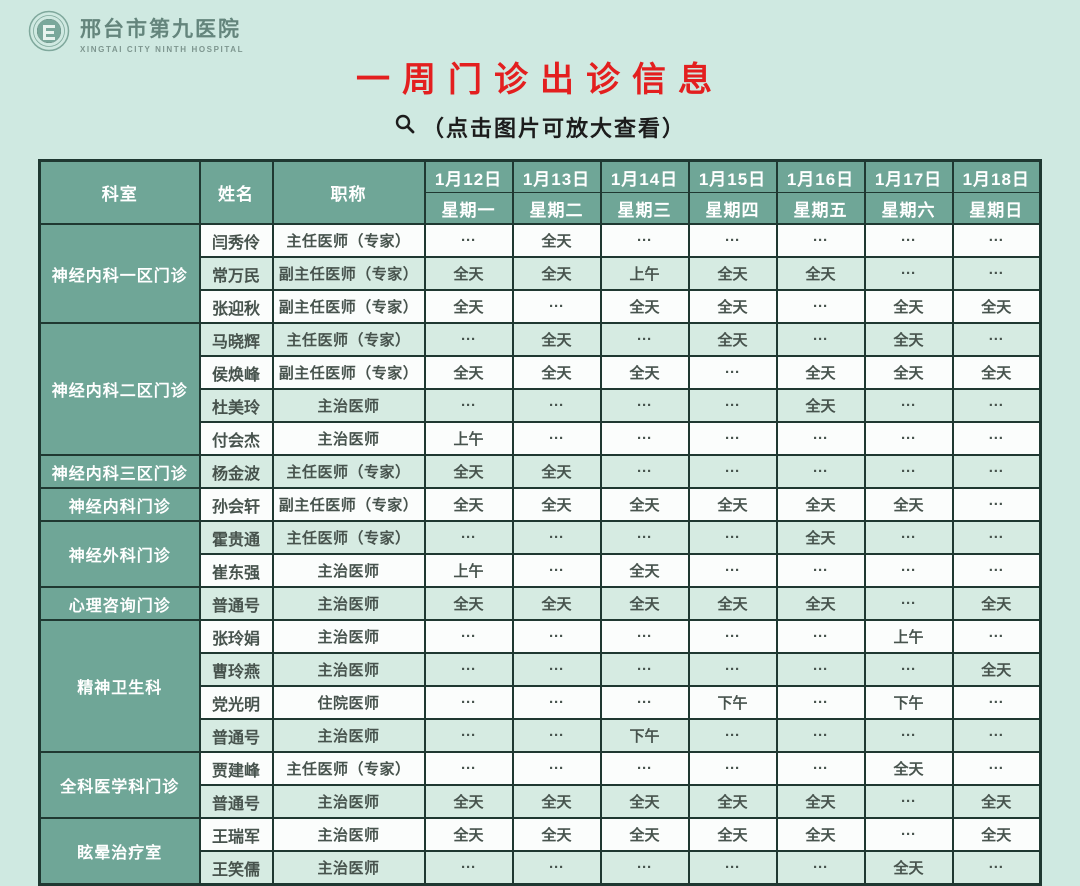  What do you see at coordinates (644, 208) in the screenshot?
I see `day-weekday-header-3: 星期三` at bounding box center [644, 208].